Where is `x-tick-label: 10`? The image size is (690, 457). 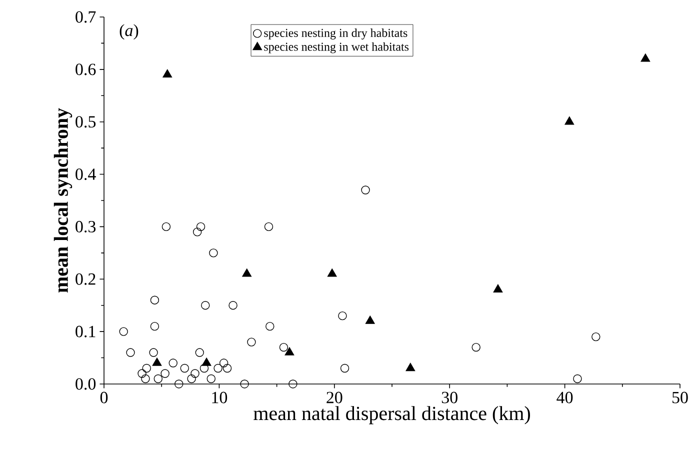 x-tick-label: 10 is located at coordinates (220, 398).